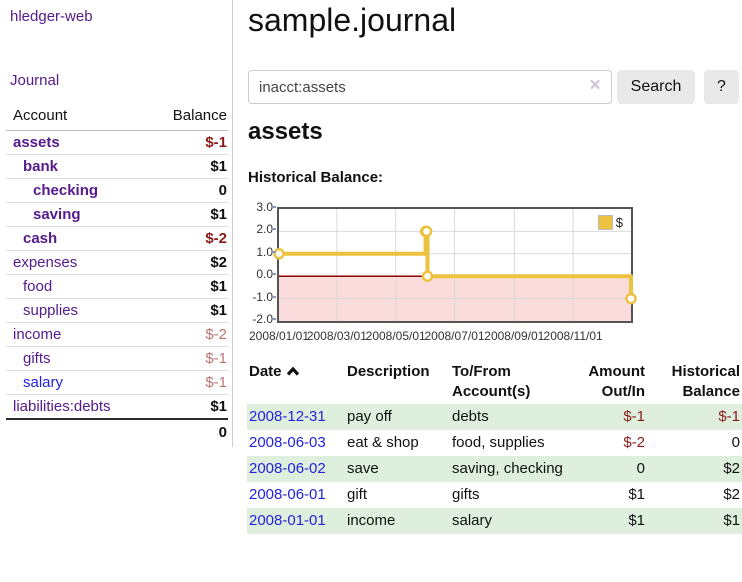  I want to click on account-link: supplies, so click(51, 310).